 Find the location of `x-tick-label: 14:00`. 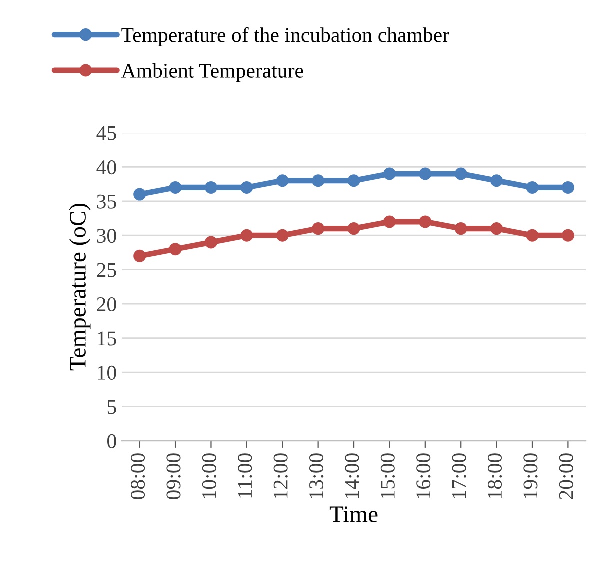

x-tick-label: 14:00 is located at coordinates (352, 476).